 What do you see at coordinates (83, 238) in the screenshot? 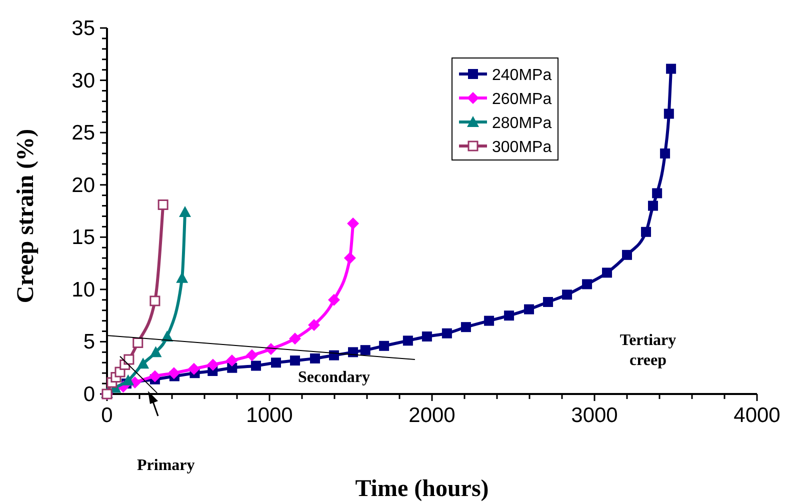
I see `y-tick-label: 15` at bounding box center [83, 238].